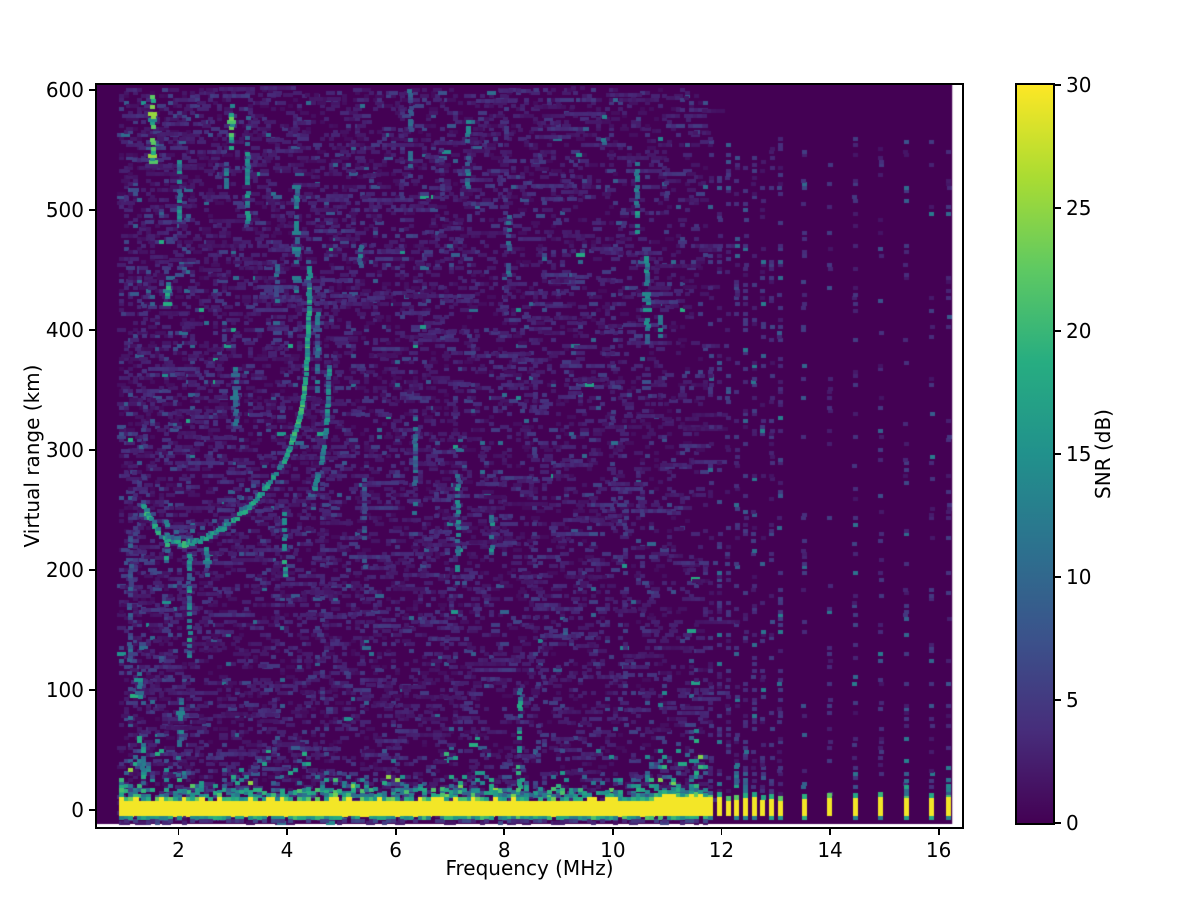 This screenshot has height=900, width=1200. What do you see at coordinates (613, 850) in the screenshot?
I see `x-tick-label: 10` at bounding box center [613, 850].